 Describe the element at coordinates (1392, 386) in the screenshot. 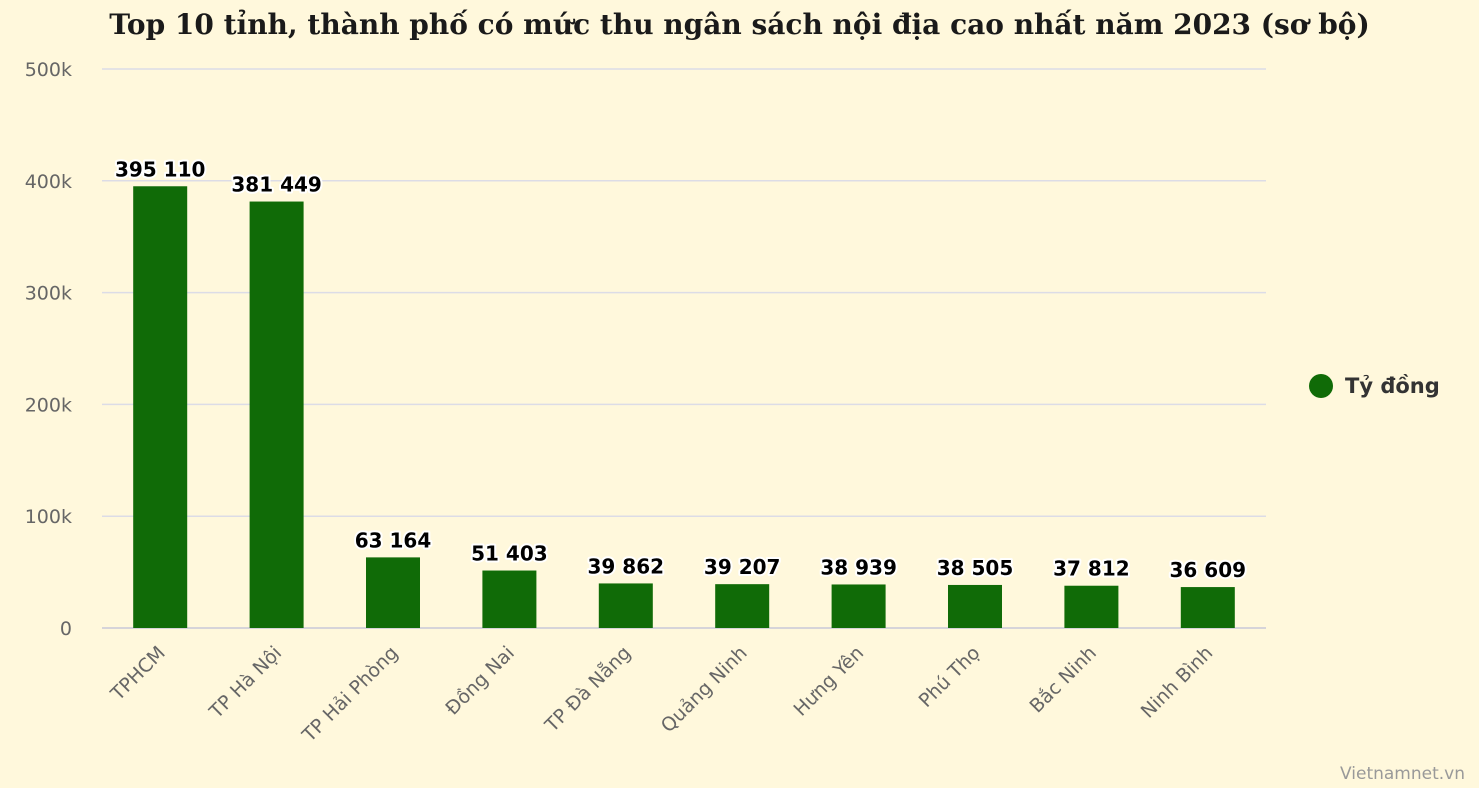

I see `legend-label: Tỷ đồng` at that location.